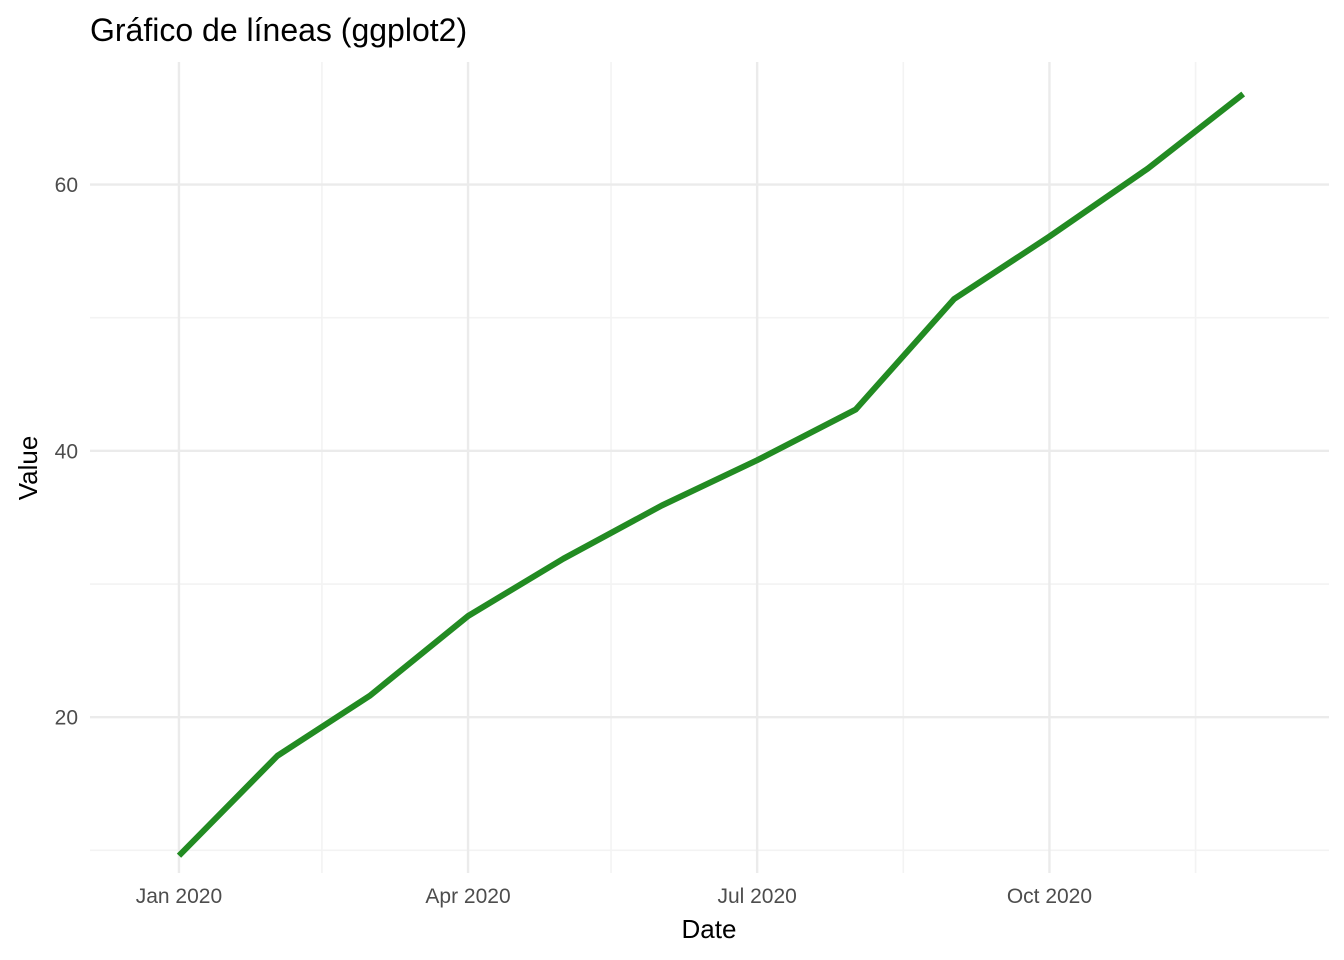 This screenshot has height=960, width=1344. Describe the element at coordinates (709, 929) in the screenshot. I see `x-axis-title: Date` at that location.